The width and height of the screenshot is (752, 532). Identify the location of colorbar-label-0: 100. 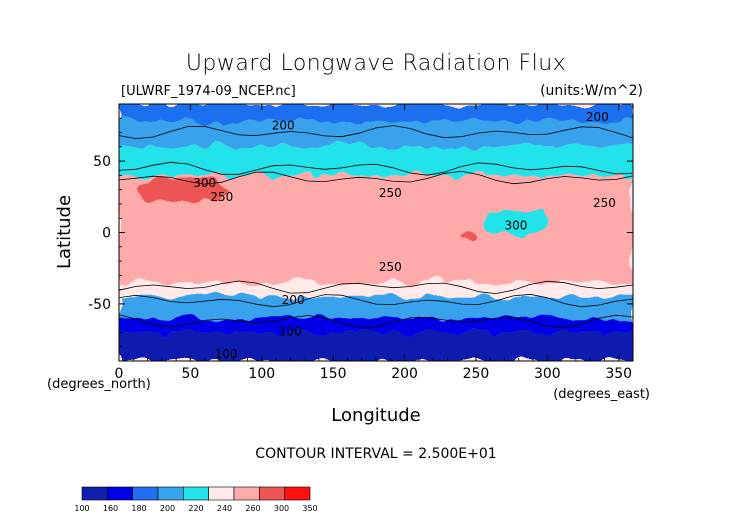
(81, 508).